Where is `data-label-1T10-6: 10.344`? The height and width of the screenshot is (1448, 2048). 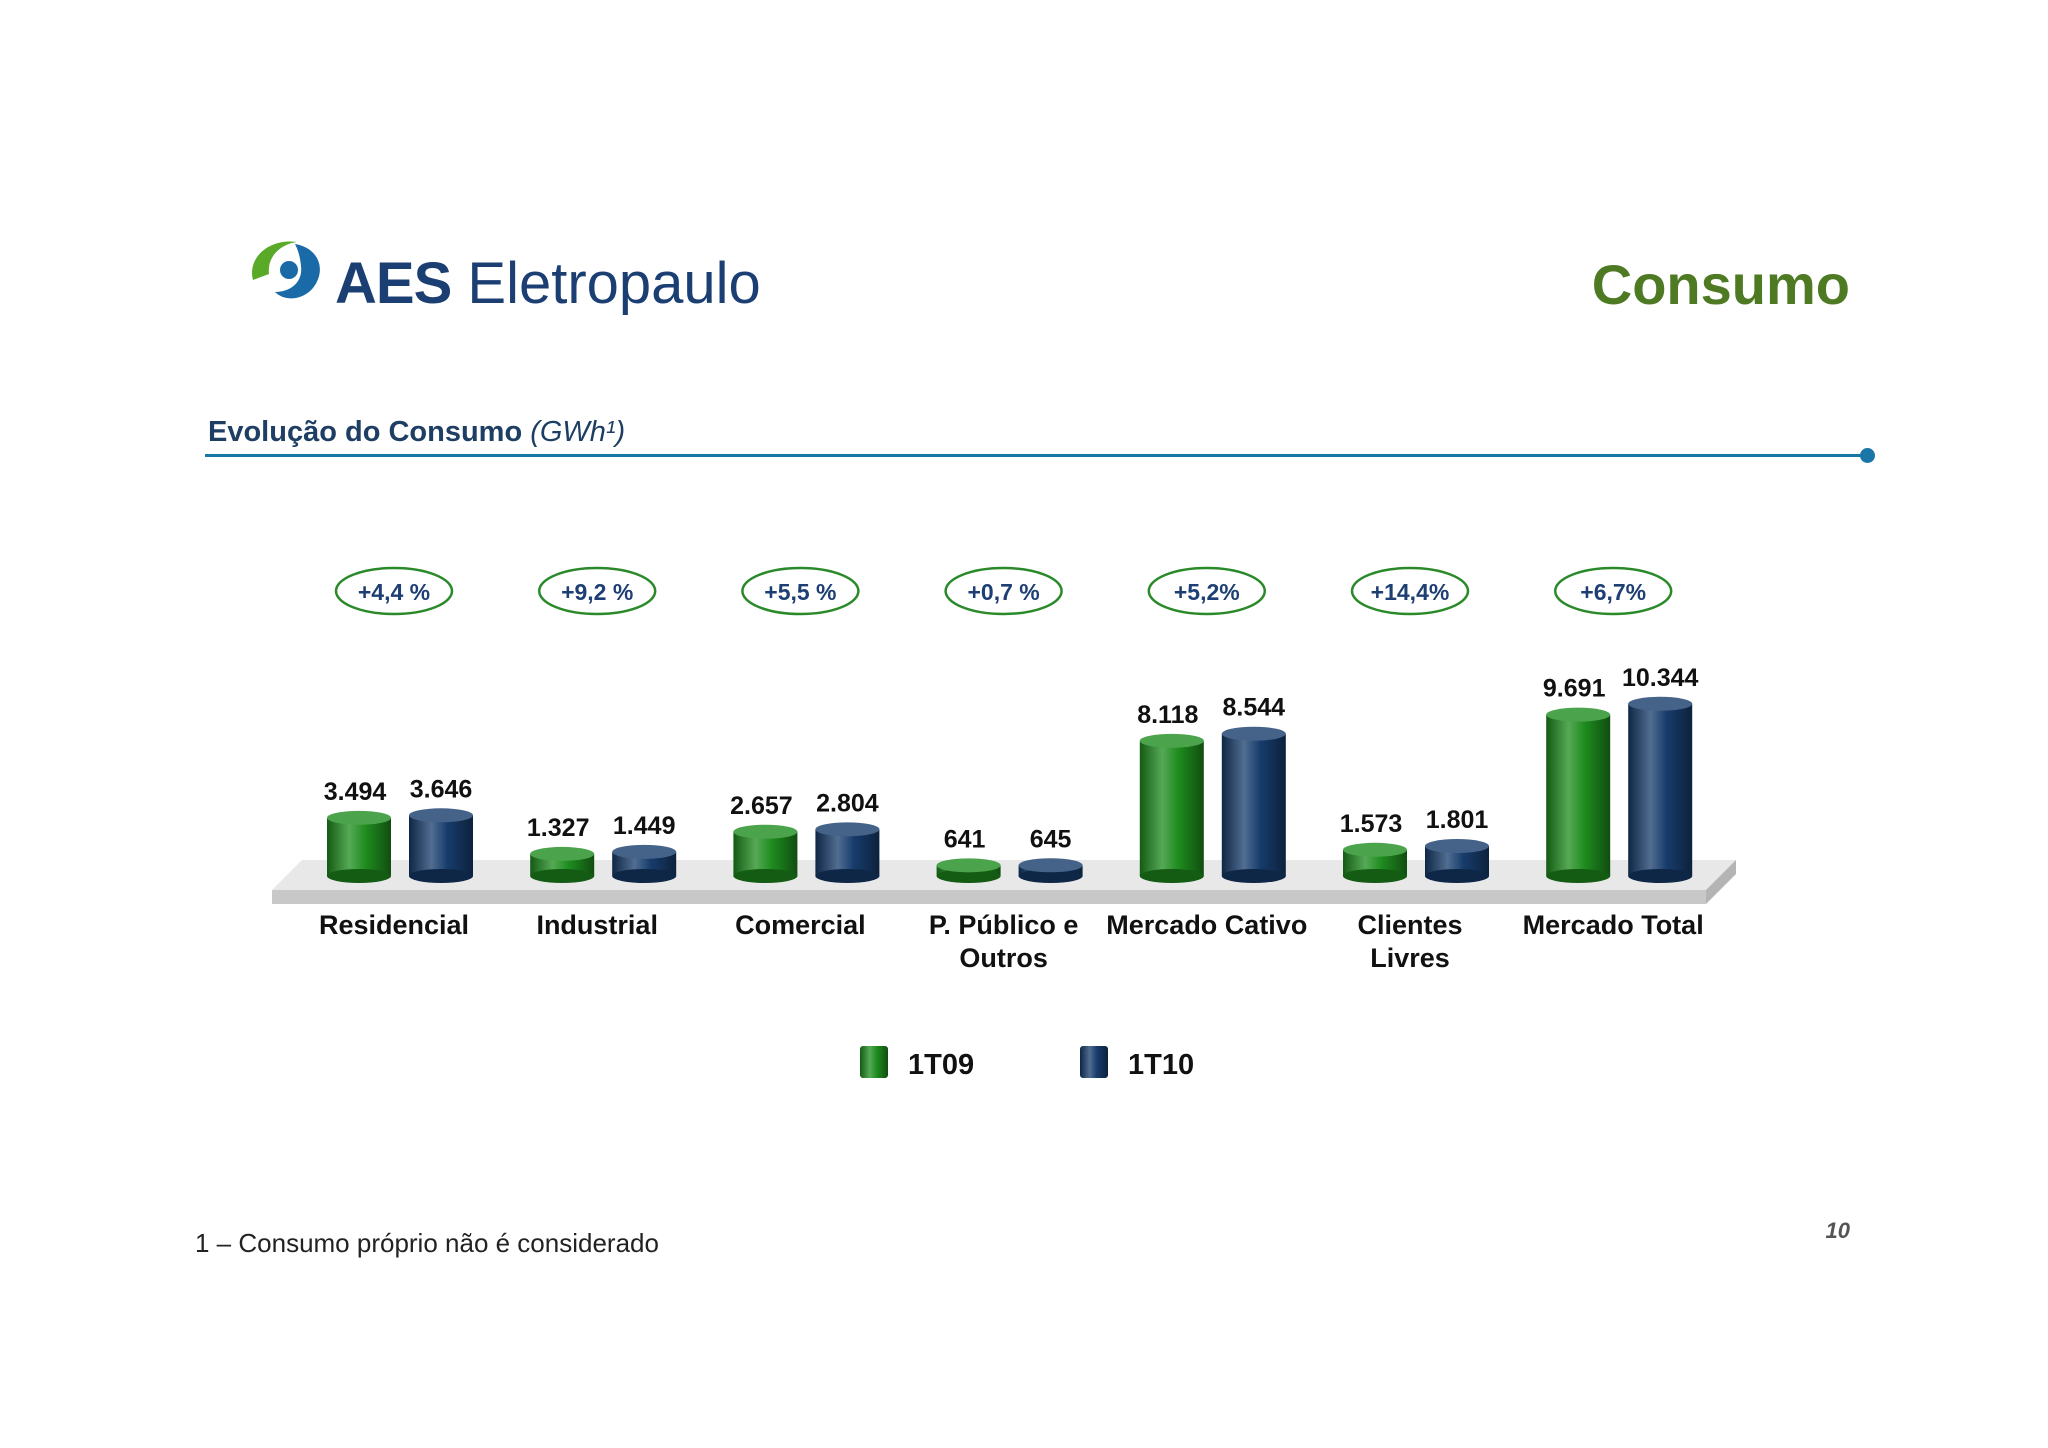 data-label-1T10-6: 10.344 is located at coordinates (1660, 678).